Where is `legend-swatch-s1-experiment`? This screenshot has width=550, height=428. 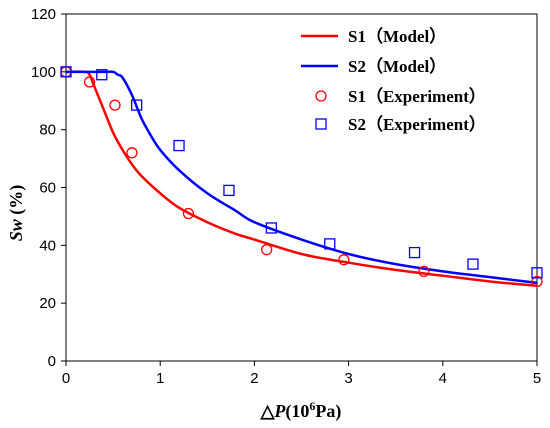 legend-swatch-s1-experiment is located at coordinates (321, 96).